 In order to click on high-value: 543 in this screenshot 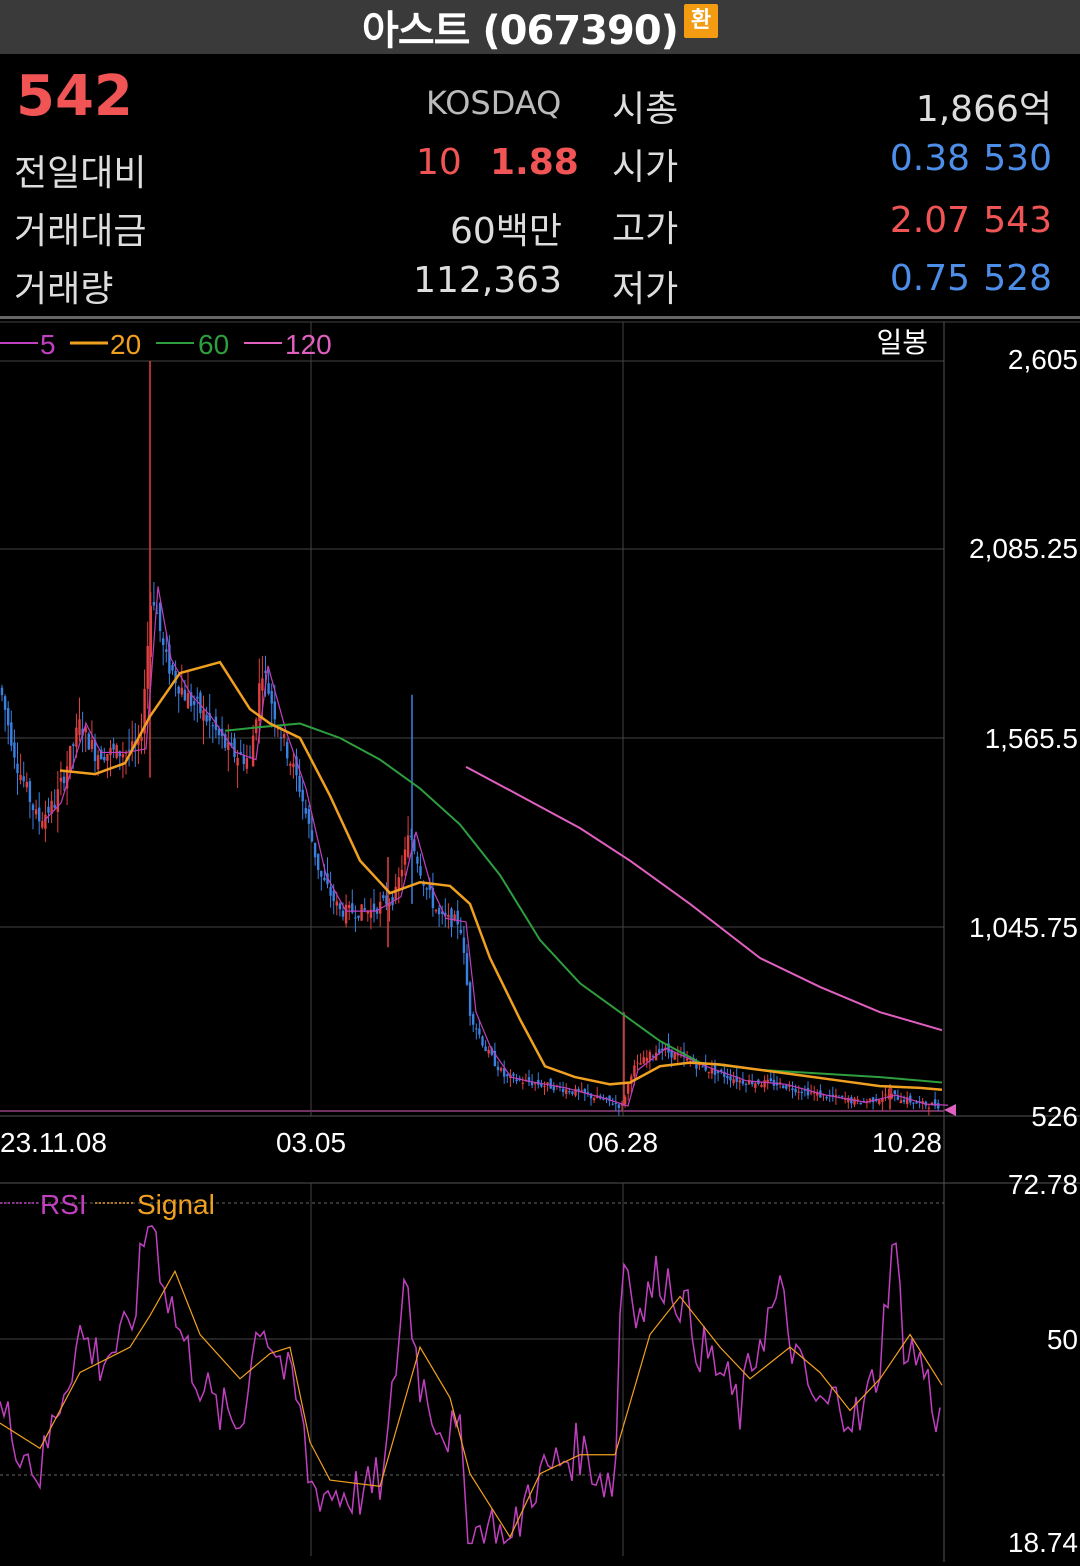, I will do `click(1017, 220)`.